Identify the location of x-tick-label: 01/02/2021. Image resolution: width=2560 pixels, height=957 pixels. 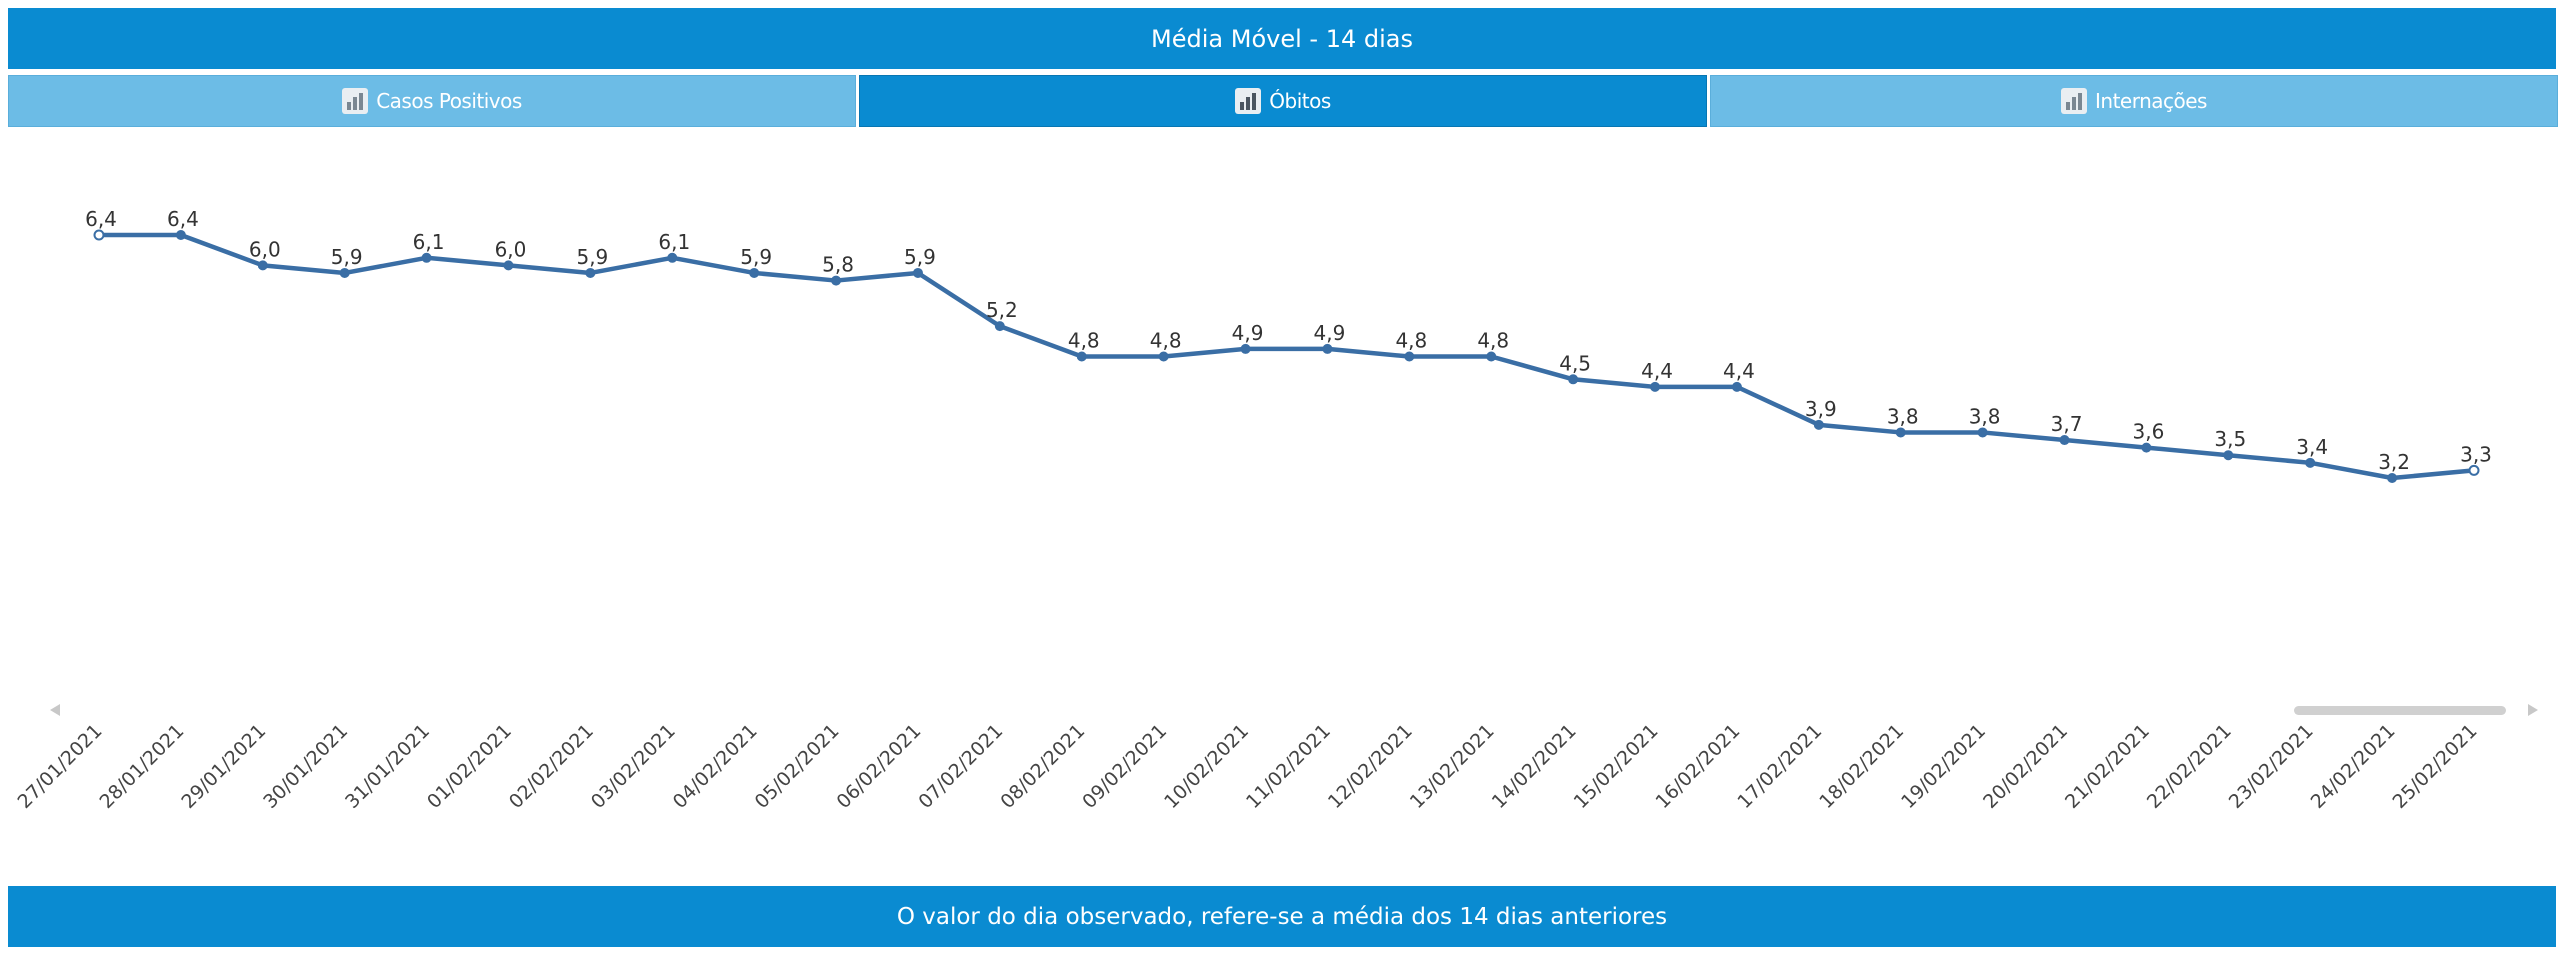
(469, 766).